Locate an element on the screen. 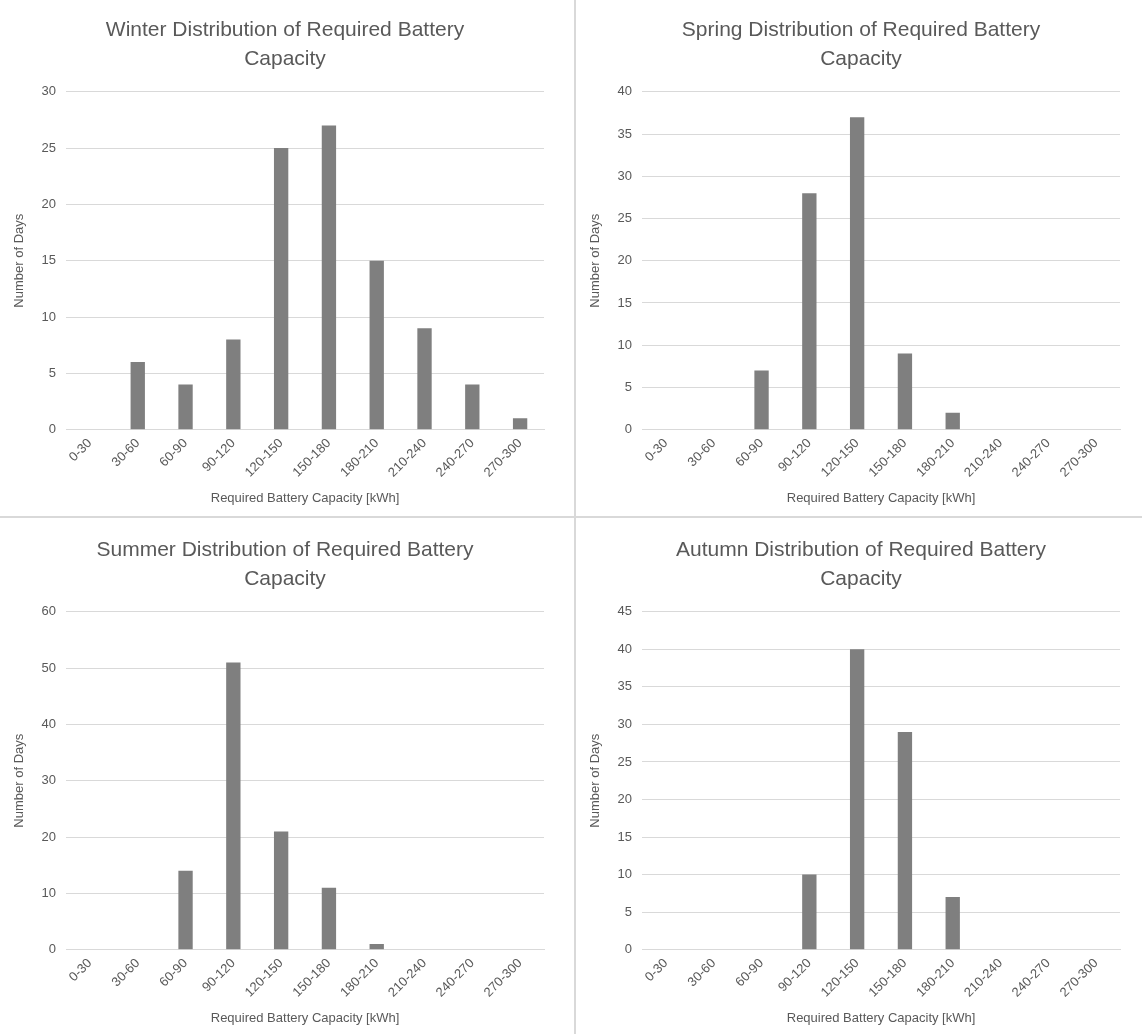  y-tick-label: 50 is located at coordinates (49, 667).